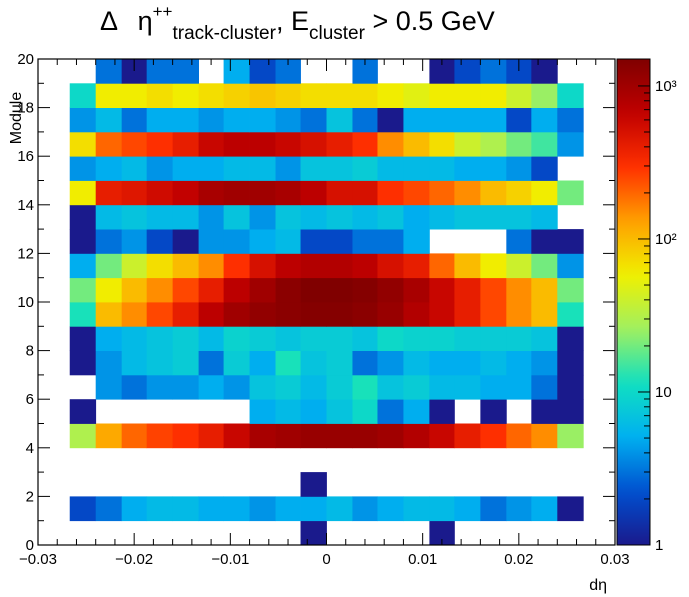 The image size is (689, 597). What do you see at coordinates (25, 108) in the screenshot?
I see `y-tick-label: 18` at bounding box center [25, 108].